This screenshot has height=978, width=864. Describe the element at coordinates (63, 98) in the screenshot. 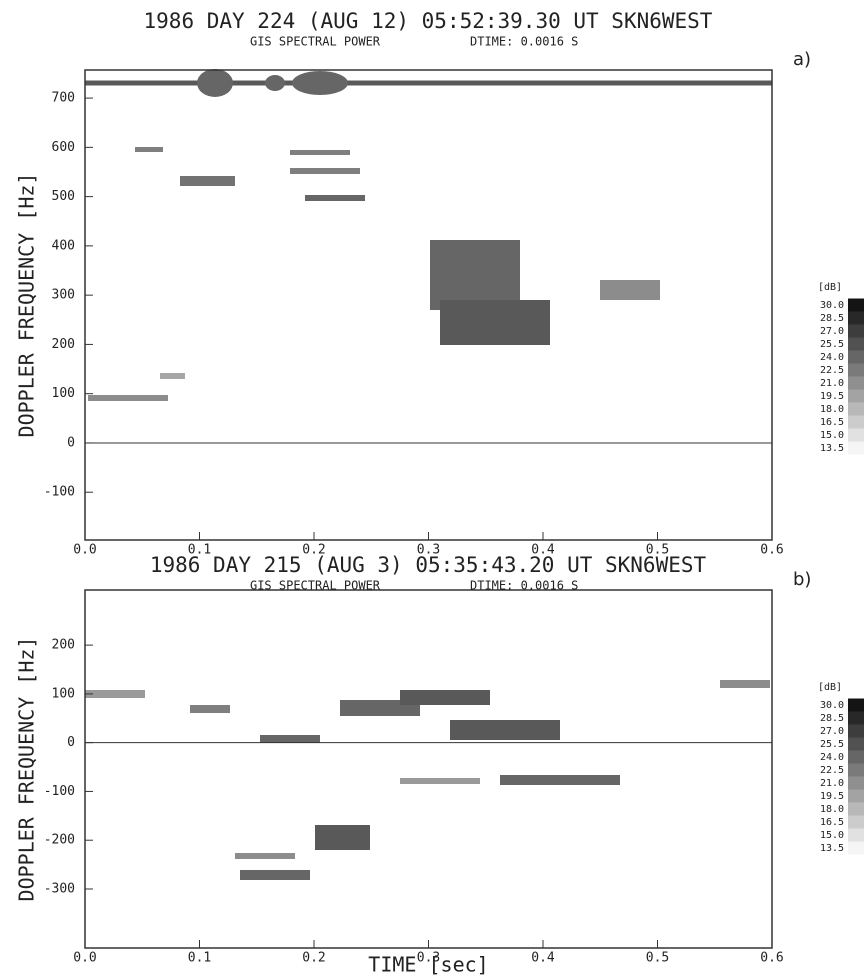

I see `y-tick-label: 700` at that location.